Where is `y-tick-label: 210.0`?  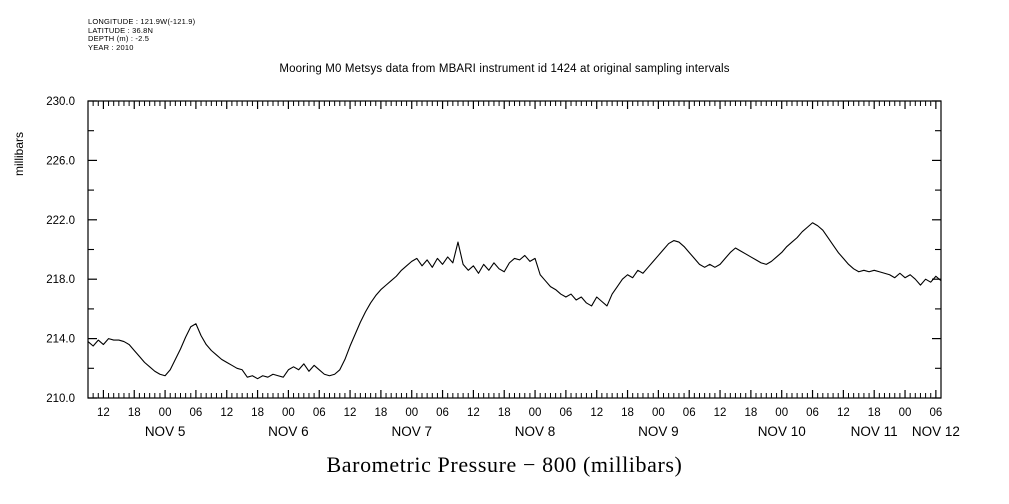
y-tick-label: 210.0 is located at coordinates (60, 399).